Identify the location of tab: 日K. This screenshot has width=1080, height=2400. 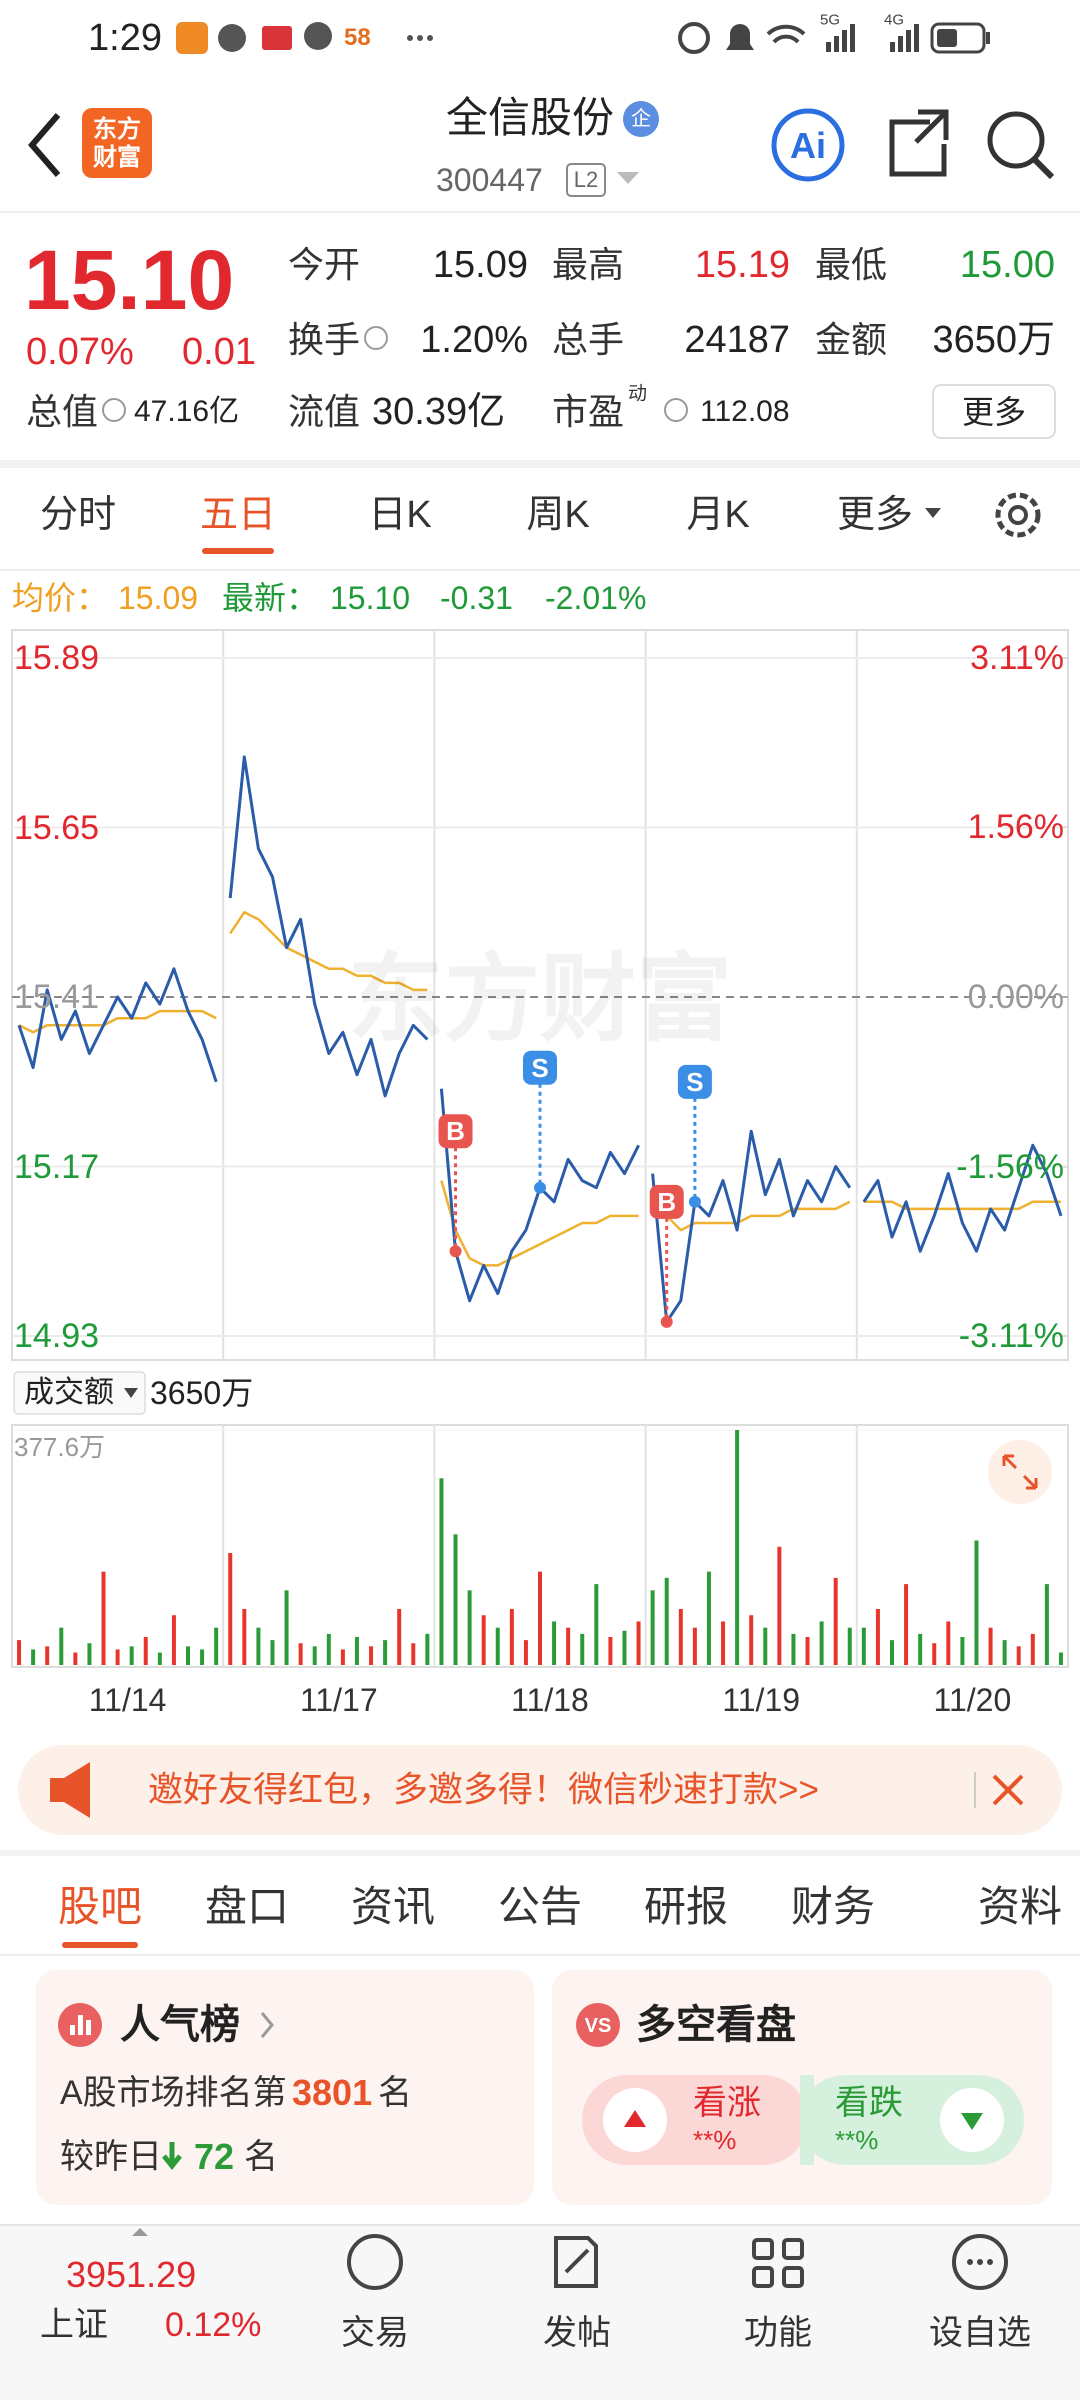
(400, 515).